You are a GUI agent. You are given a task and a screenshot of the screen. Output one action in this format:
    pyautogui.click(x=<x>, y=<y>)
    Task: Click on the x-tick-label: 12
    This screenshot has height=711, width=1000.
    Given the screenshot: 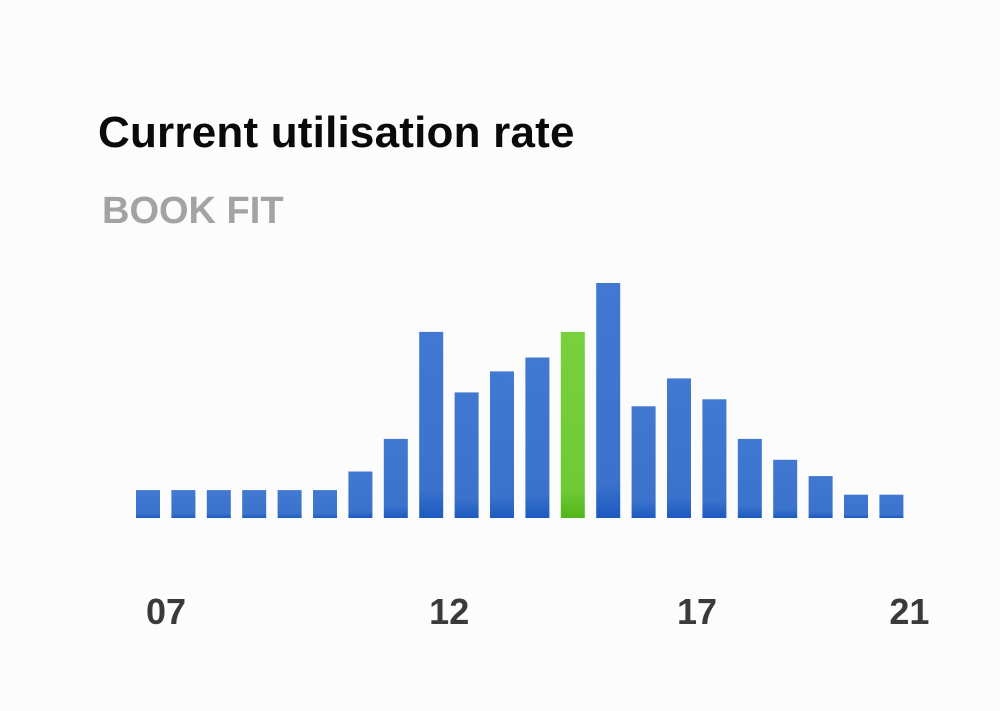 What is the action you would take?
    pyautogui.click(x=449, y=611)
    